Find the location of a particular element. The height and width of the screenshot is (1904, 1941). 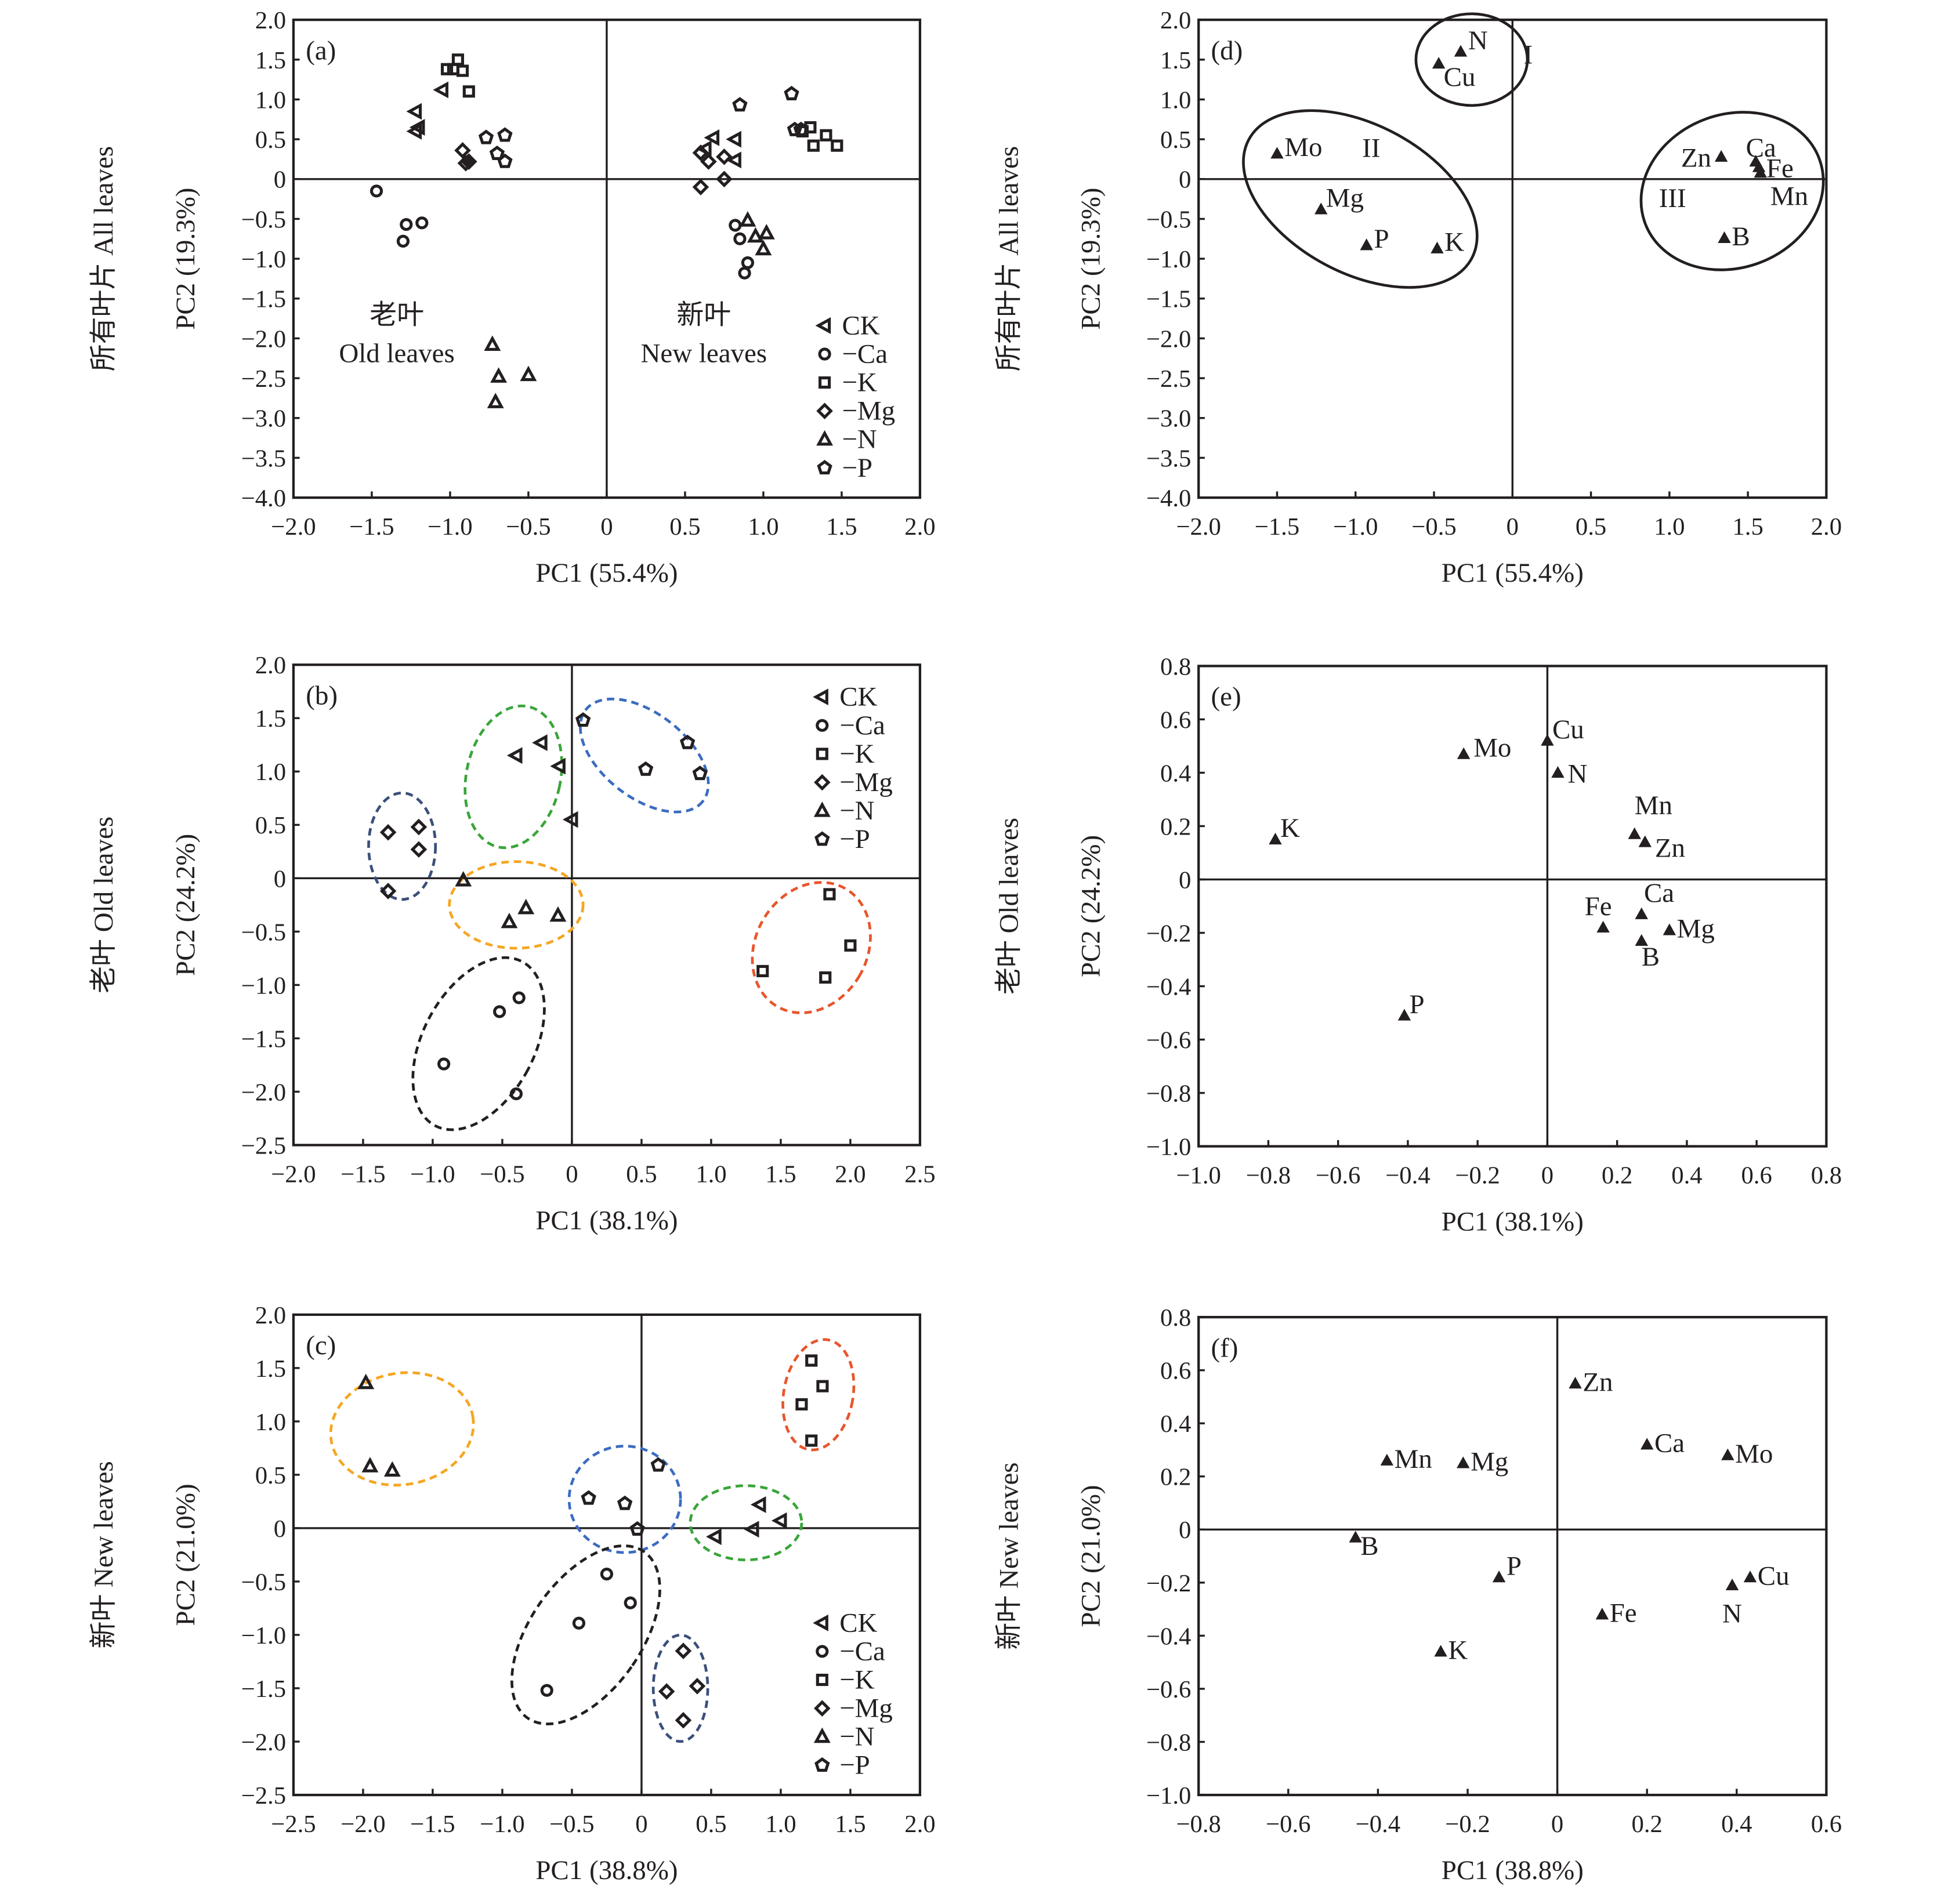

x-tick-label: 0 is located at coordinates (572, 1174).